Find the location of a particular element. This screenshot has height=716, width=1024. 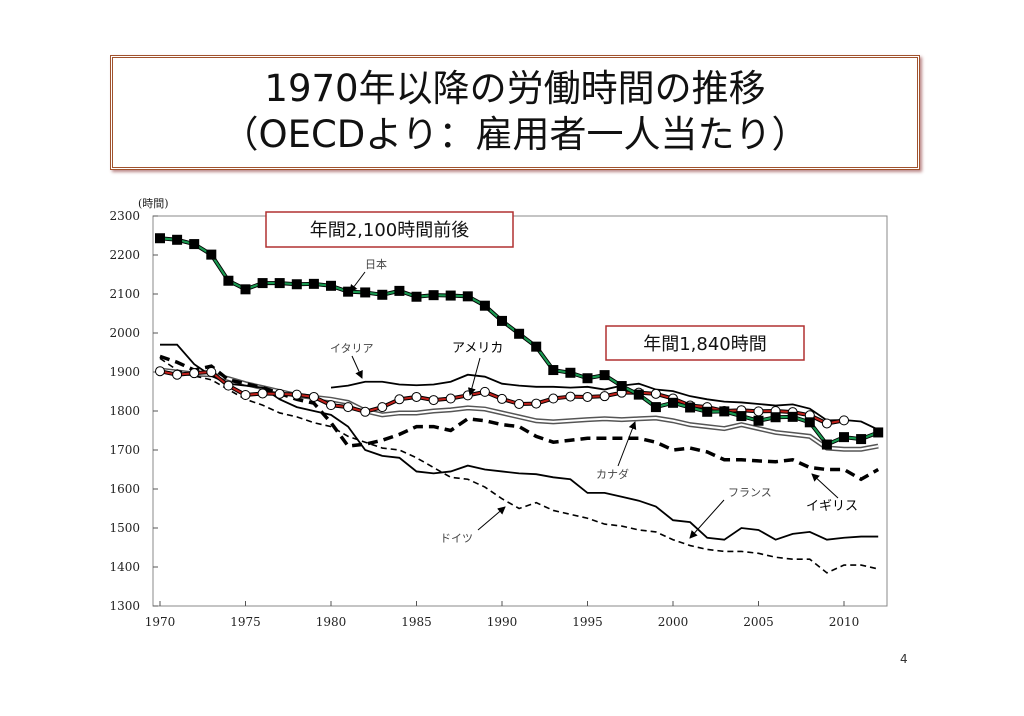

annotation-text: 年間2,100時間前後 is located at coordinates (390, 230).